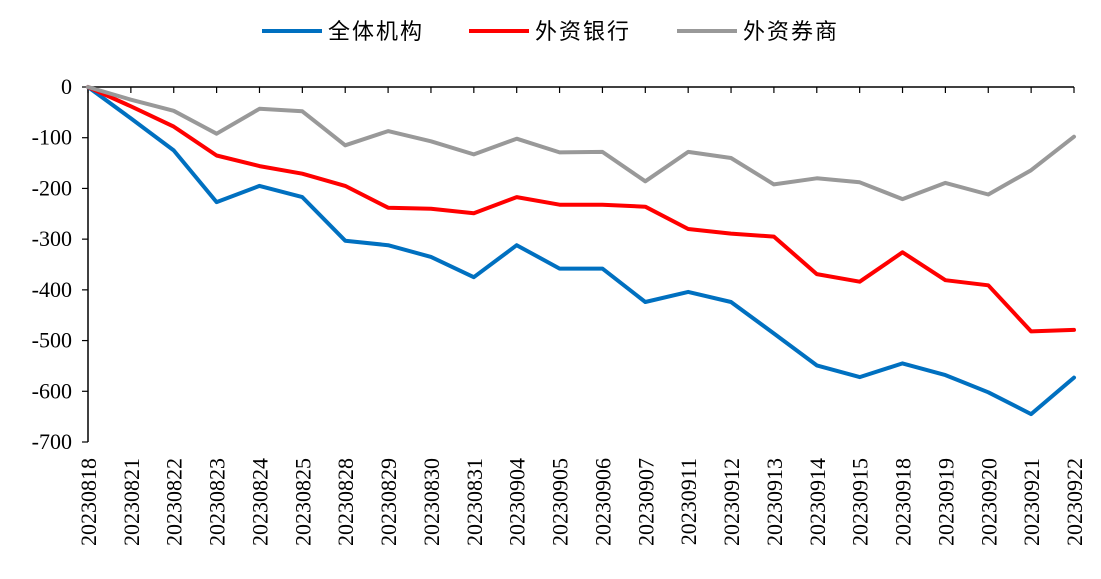 The height and width of the screenshot is (579, 1101). Describe the element at coordinates (302, 502) in the screenshot. I see `x-tick-label: 20230825` at that location.